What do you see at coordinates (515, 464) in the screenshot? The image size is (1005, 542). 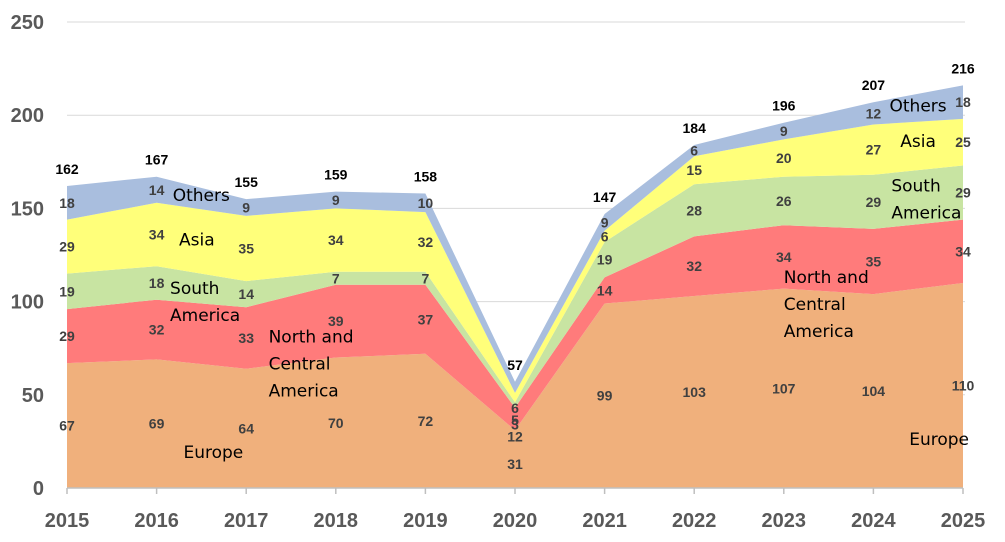 I see `value-label-europe-2020: 31` at bounding box center [515, 464].